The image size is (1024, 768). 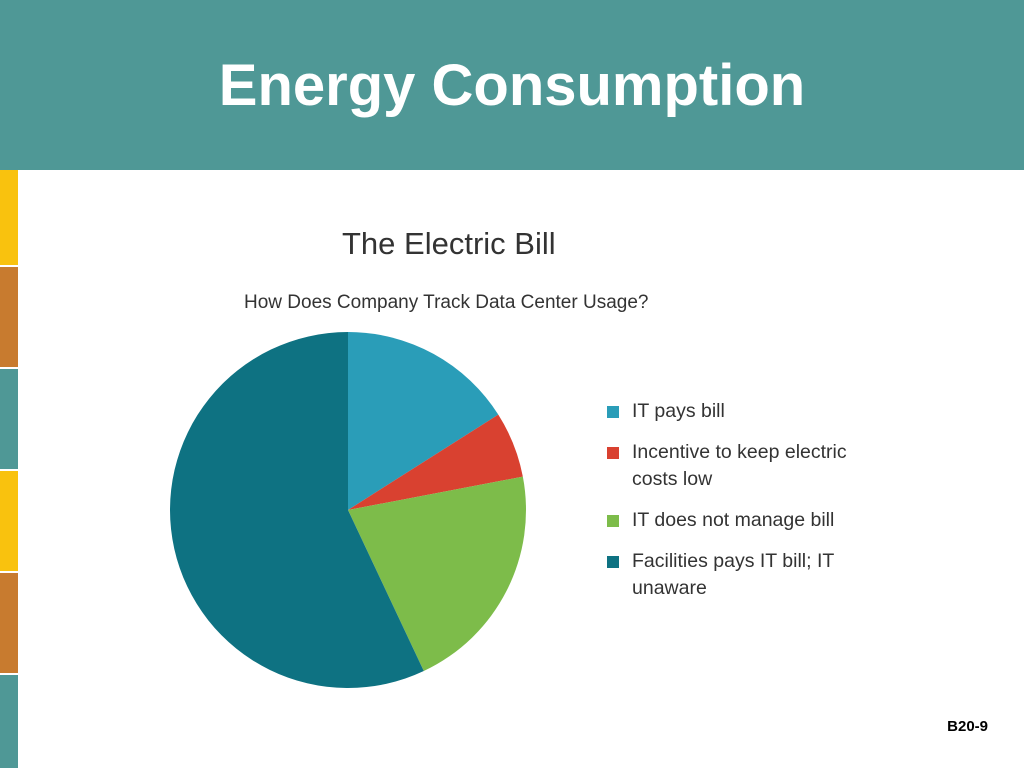 What do you see at coordinates (678, 411) in the screenshot?
I see `legend-label: IT pays bill` at bounding box center [678, 411].